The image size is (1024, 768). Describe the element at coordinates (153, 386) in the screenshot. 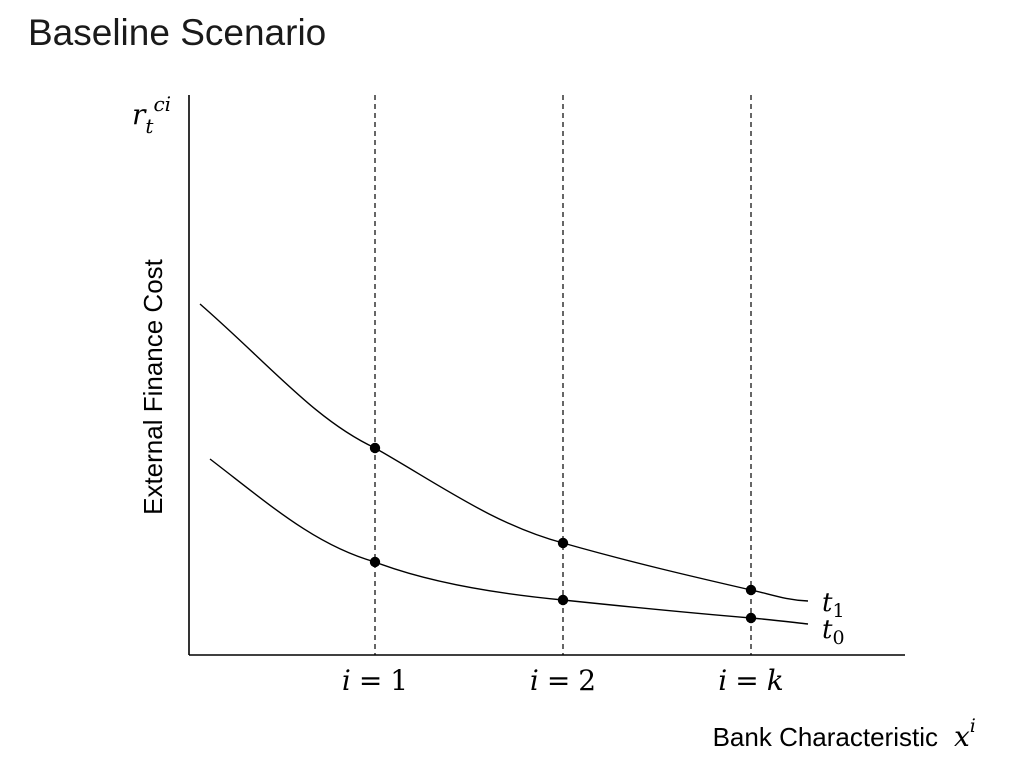

I see `y-axis-label: External Finance Cost` at that location.